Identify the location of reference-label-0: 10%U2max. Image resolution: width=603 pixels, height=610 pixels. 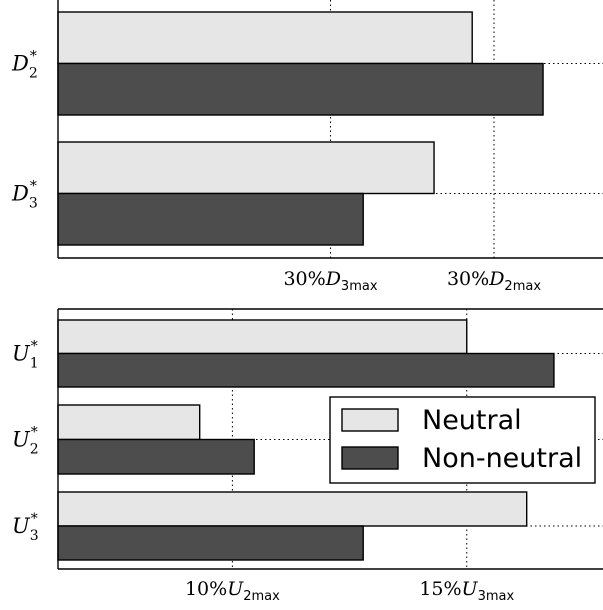
(232, 591).